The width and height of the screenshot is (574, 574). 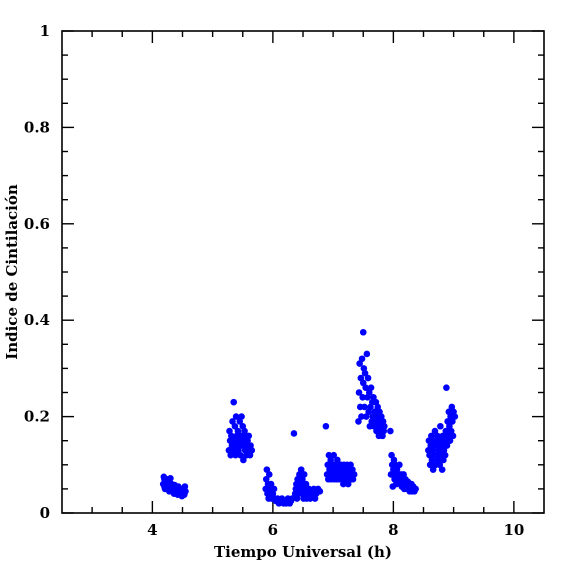 What do you see at coordinates (513, 530) in the screenshot?
I see `x-tick-label: 10` at bounding box center [513, 530].